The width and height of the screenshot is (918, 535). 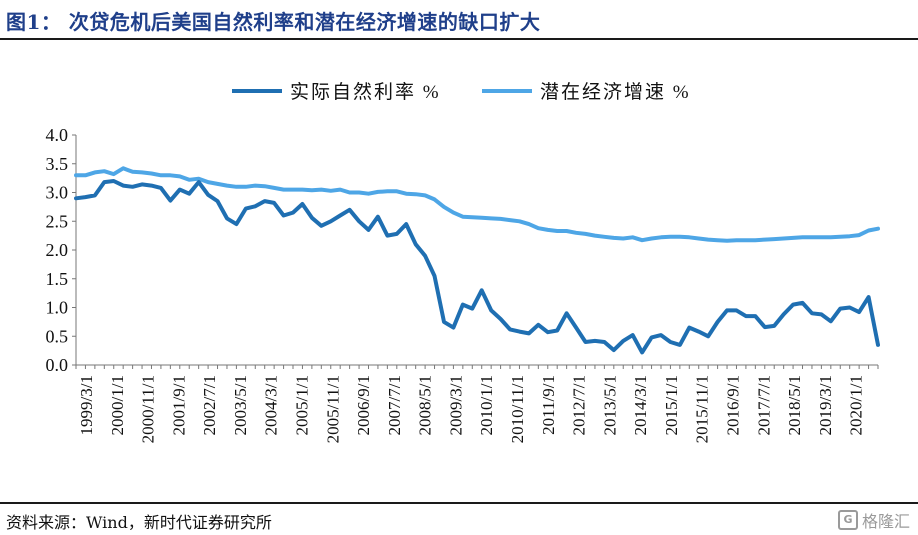 What do you see at coordinates (461, 92) in the screenshot?
I see `chart-legend: 实际自然利率 % 潜在经济增速 %` at bounding box center [461, 92].